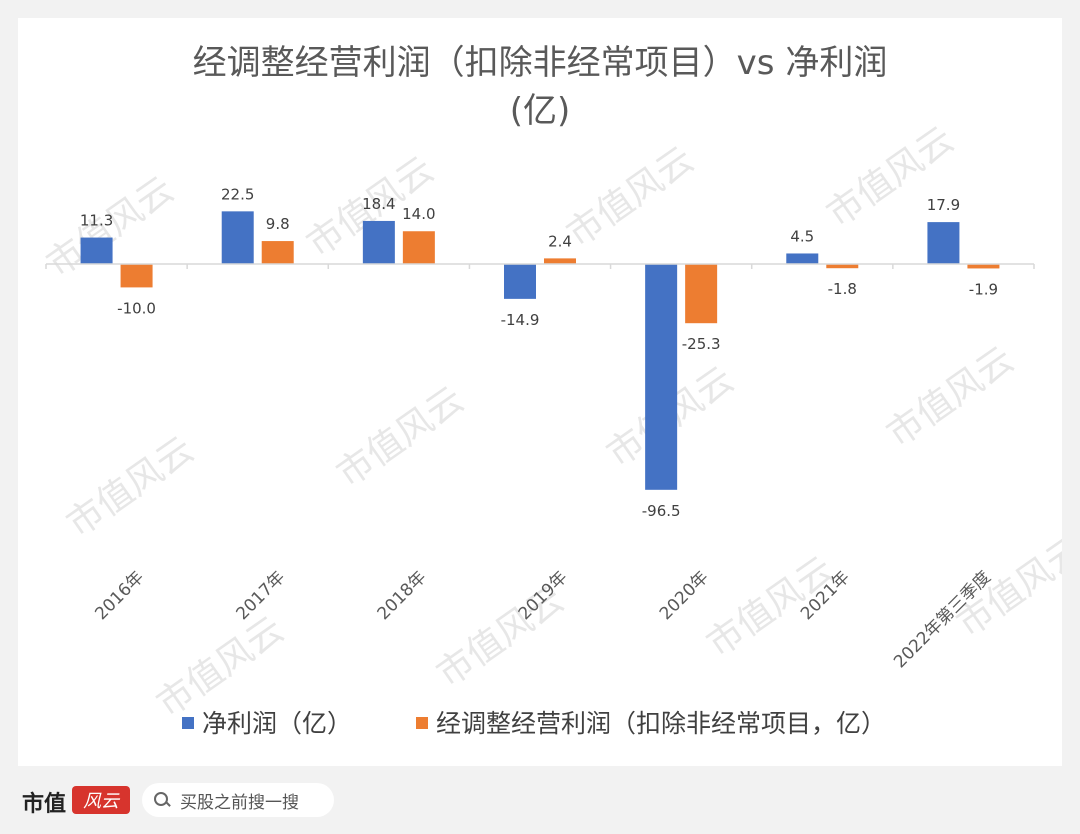 This screenshot has width=1080, height=834. Describe the element at coordinates (162, 800) in the screenshot. I see `search-icon` at that location.